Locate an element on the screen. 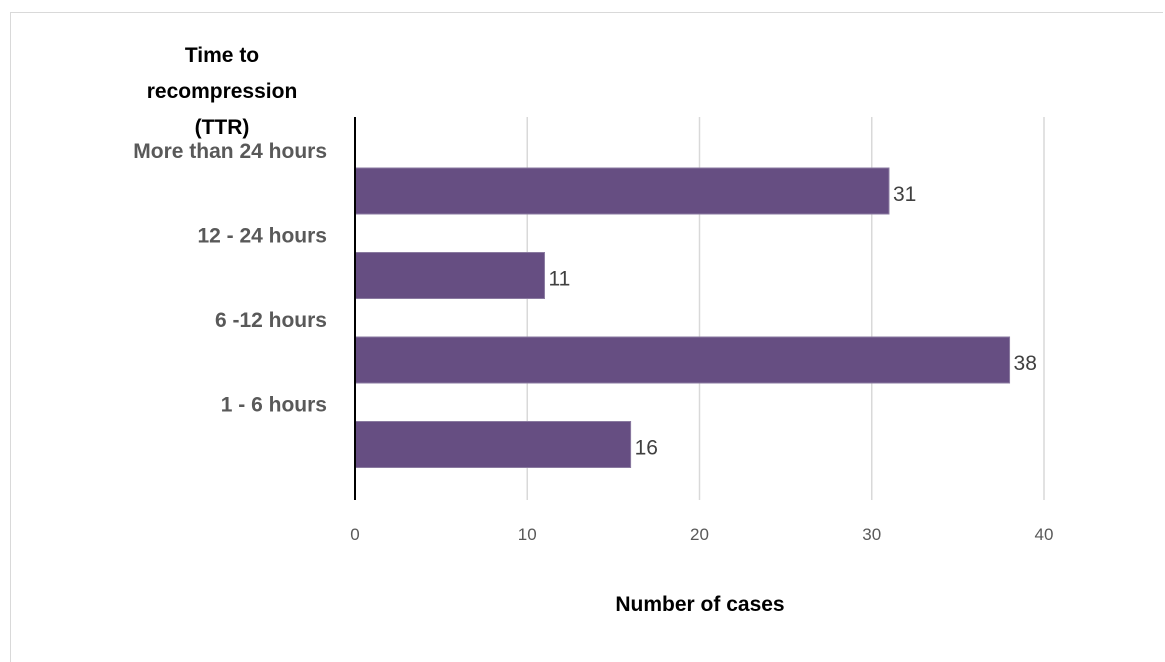 This screenshot has height=662, width=1165. data-label-3: 16 is located at coordinates (646, 448).